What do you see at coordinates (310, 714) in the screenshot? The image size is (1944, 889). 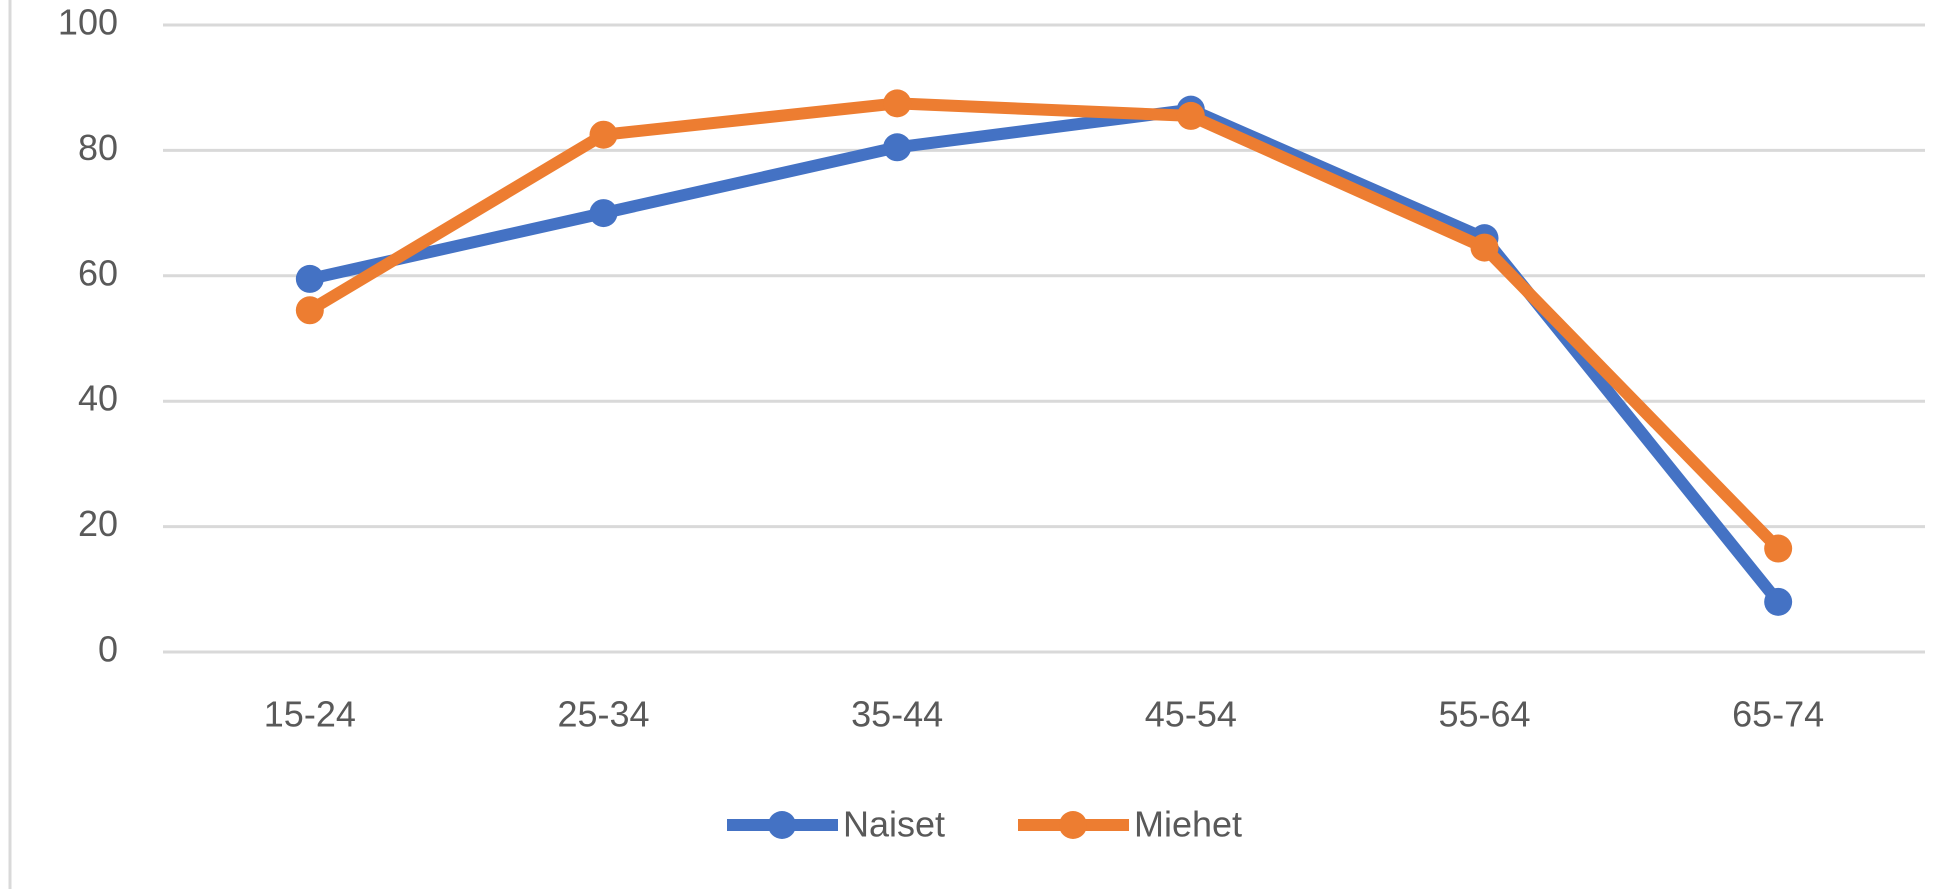 I see `x-tick-label: 15-24` at bounding box center [310, 714].